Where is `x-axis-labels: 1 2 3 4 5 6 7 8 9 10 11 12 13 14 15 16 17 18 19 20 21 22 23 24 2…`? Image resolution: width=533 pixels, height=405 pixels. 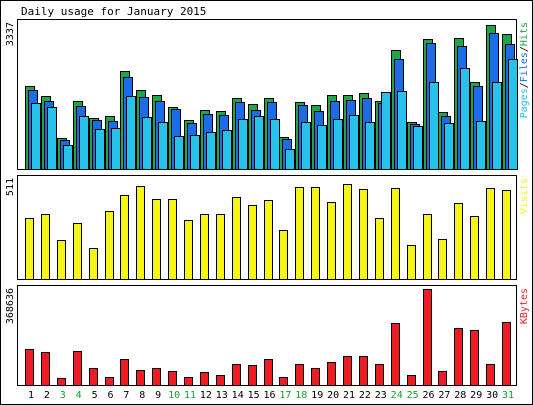
x-axis-labels: 1 2 3 4 5 6 7 8 9 10 11 12 13 14 15 16 17 18 19 20 21 22 23 24 2… is located at coordinates (271, 395).